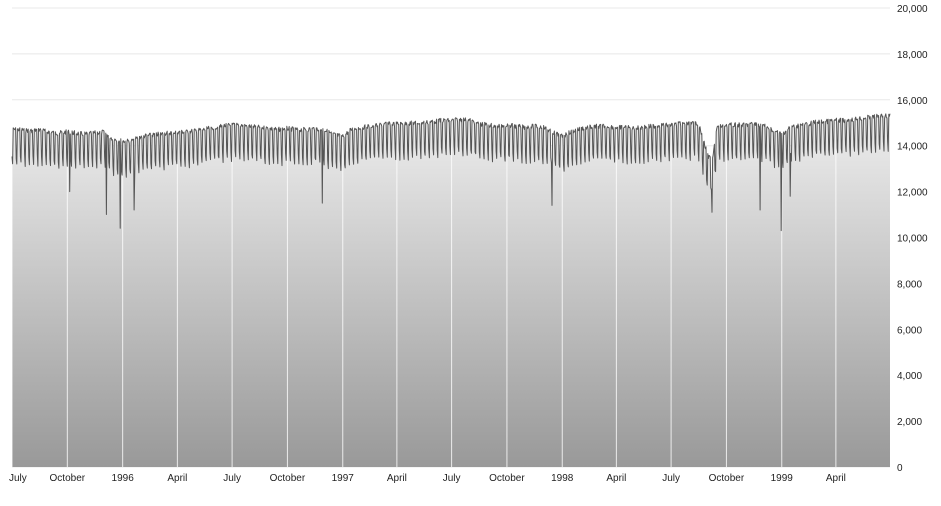 The height and width of the screenshot is (506, 941). What do you see at coordinates (912, 101) in the screenshot?
I see `y-tick-label: 16,000` at bounding box center [912, 101].